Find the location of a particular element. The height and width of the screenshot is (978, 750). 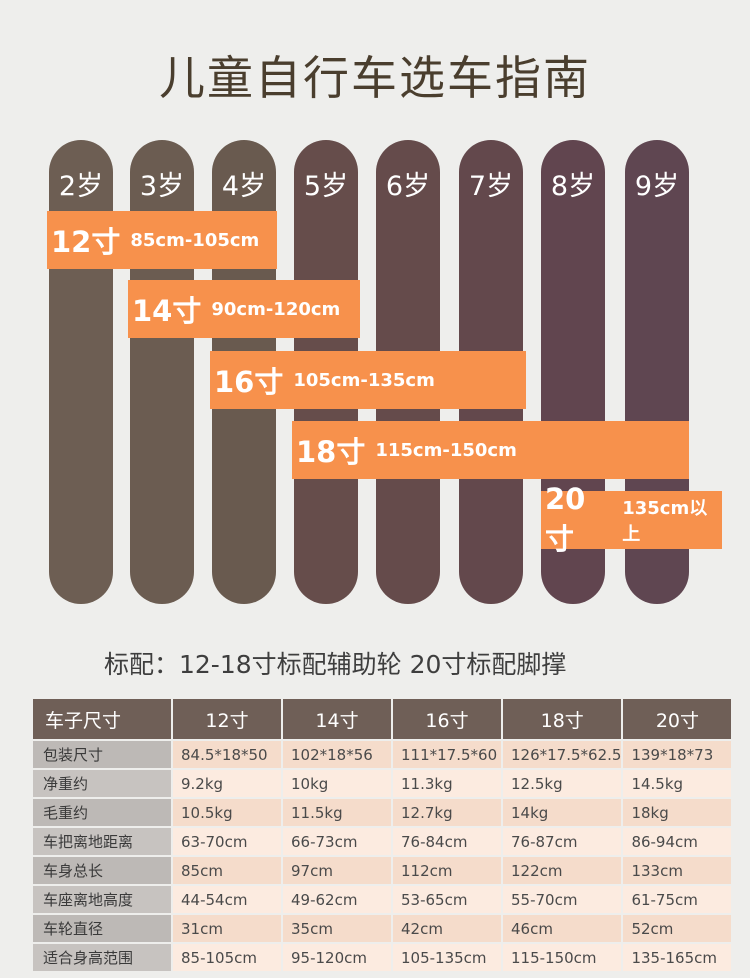

age-label: 5岁 is located at coordinates (326, 186).